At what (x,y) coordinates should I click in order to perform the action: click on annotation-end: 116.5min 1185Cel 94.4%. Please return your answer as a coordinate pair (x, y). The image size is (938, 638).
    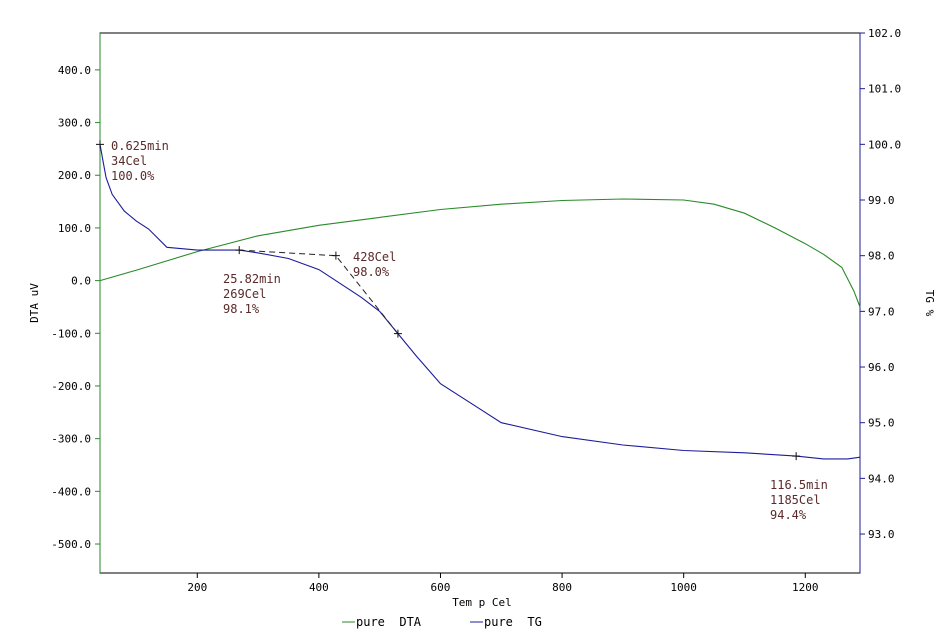
    Looking at the image, I should click on (802, 500).